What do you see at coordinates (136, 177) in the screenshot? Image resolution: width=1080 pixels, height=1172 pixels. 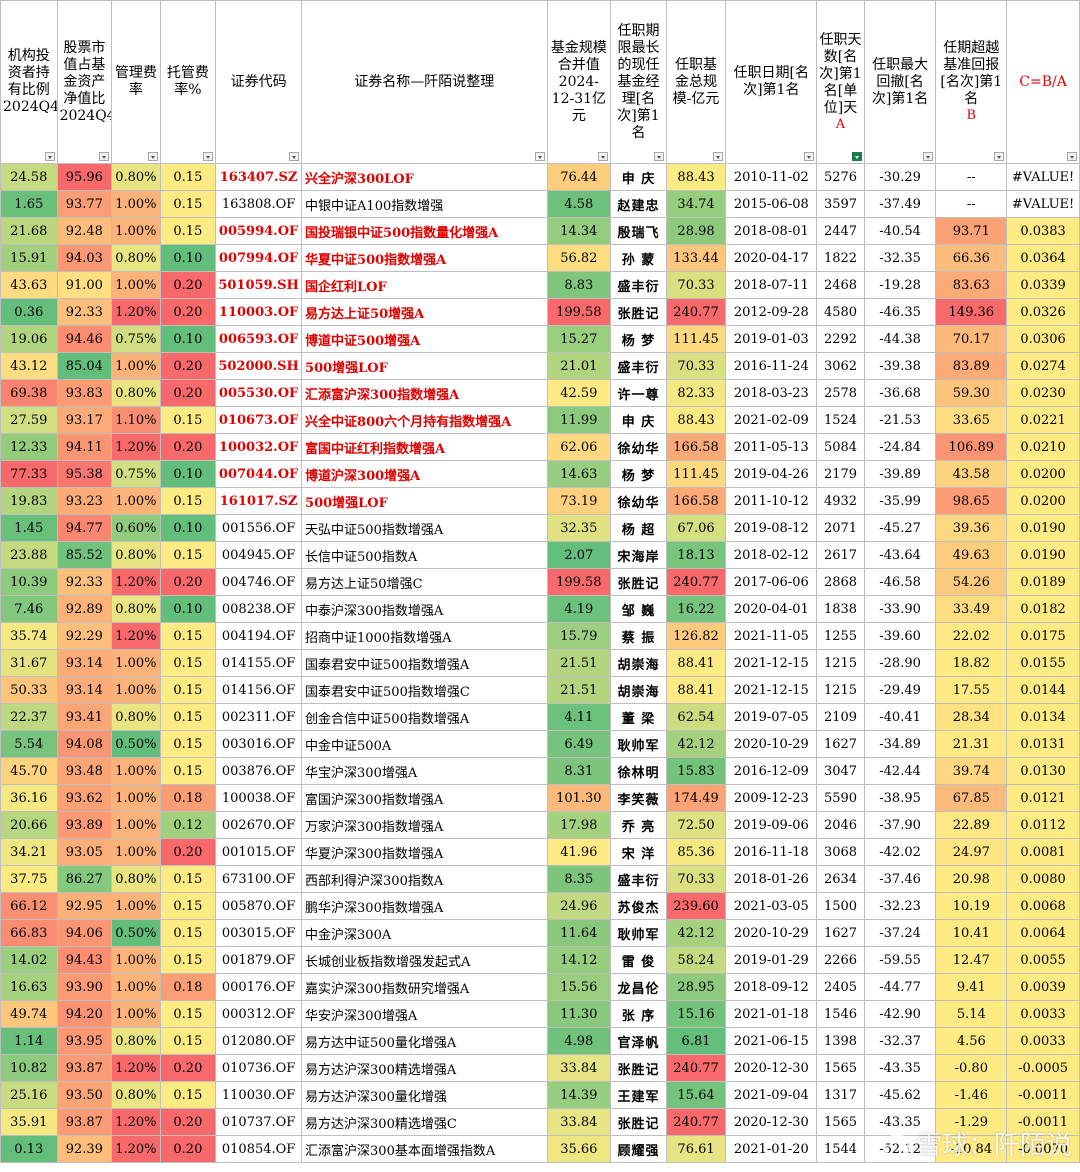 I see `mgmt-fee-cell: 0.80%` at bounding box center [136, 177].